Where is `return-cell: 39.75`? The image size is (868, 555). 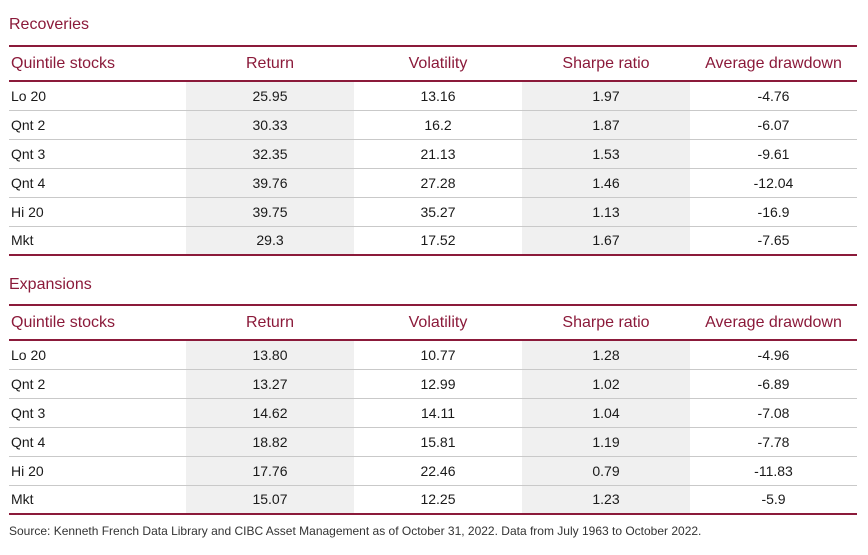 return-cell: 39.75 is located at coordinates (270, 212).